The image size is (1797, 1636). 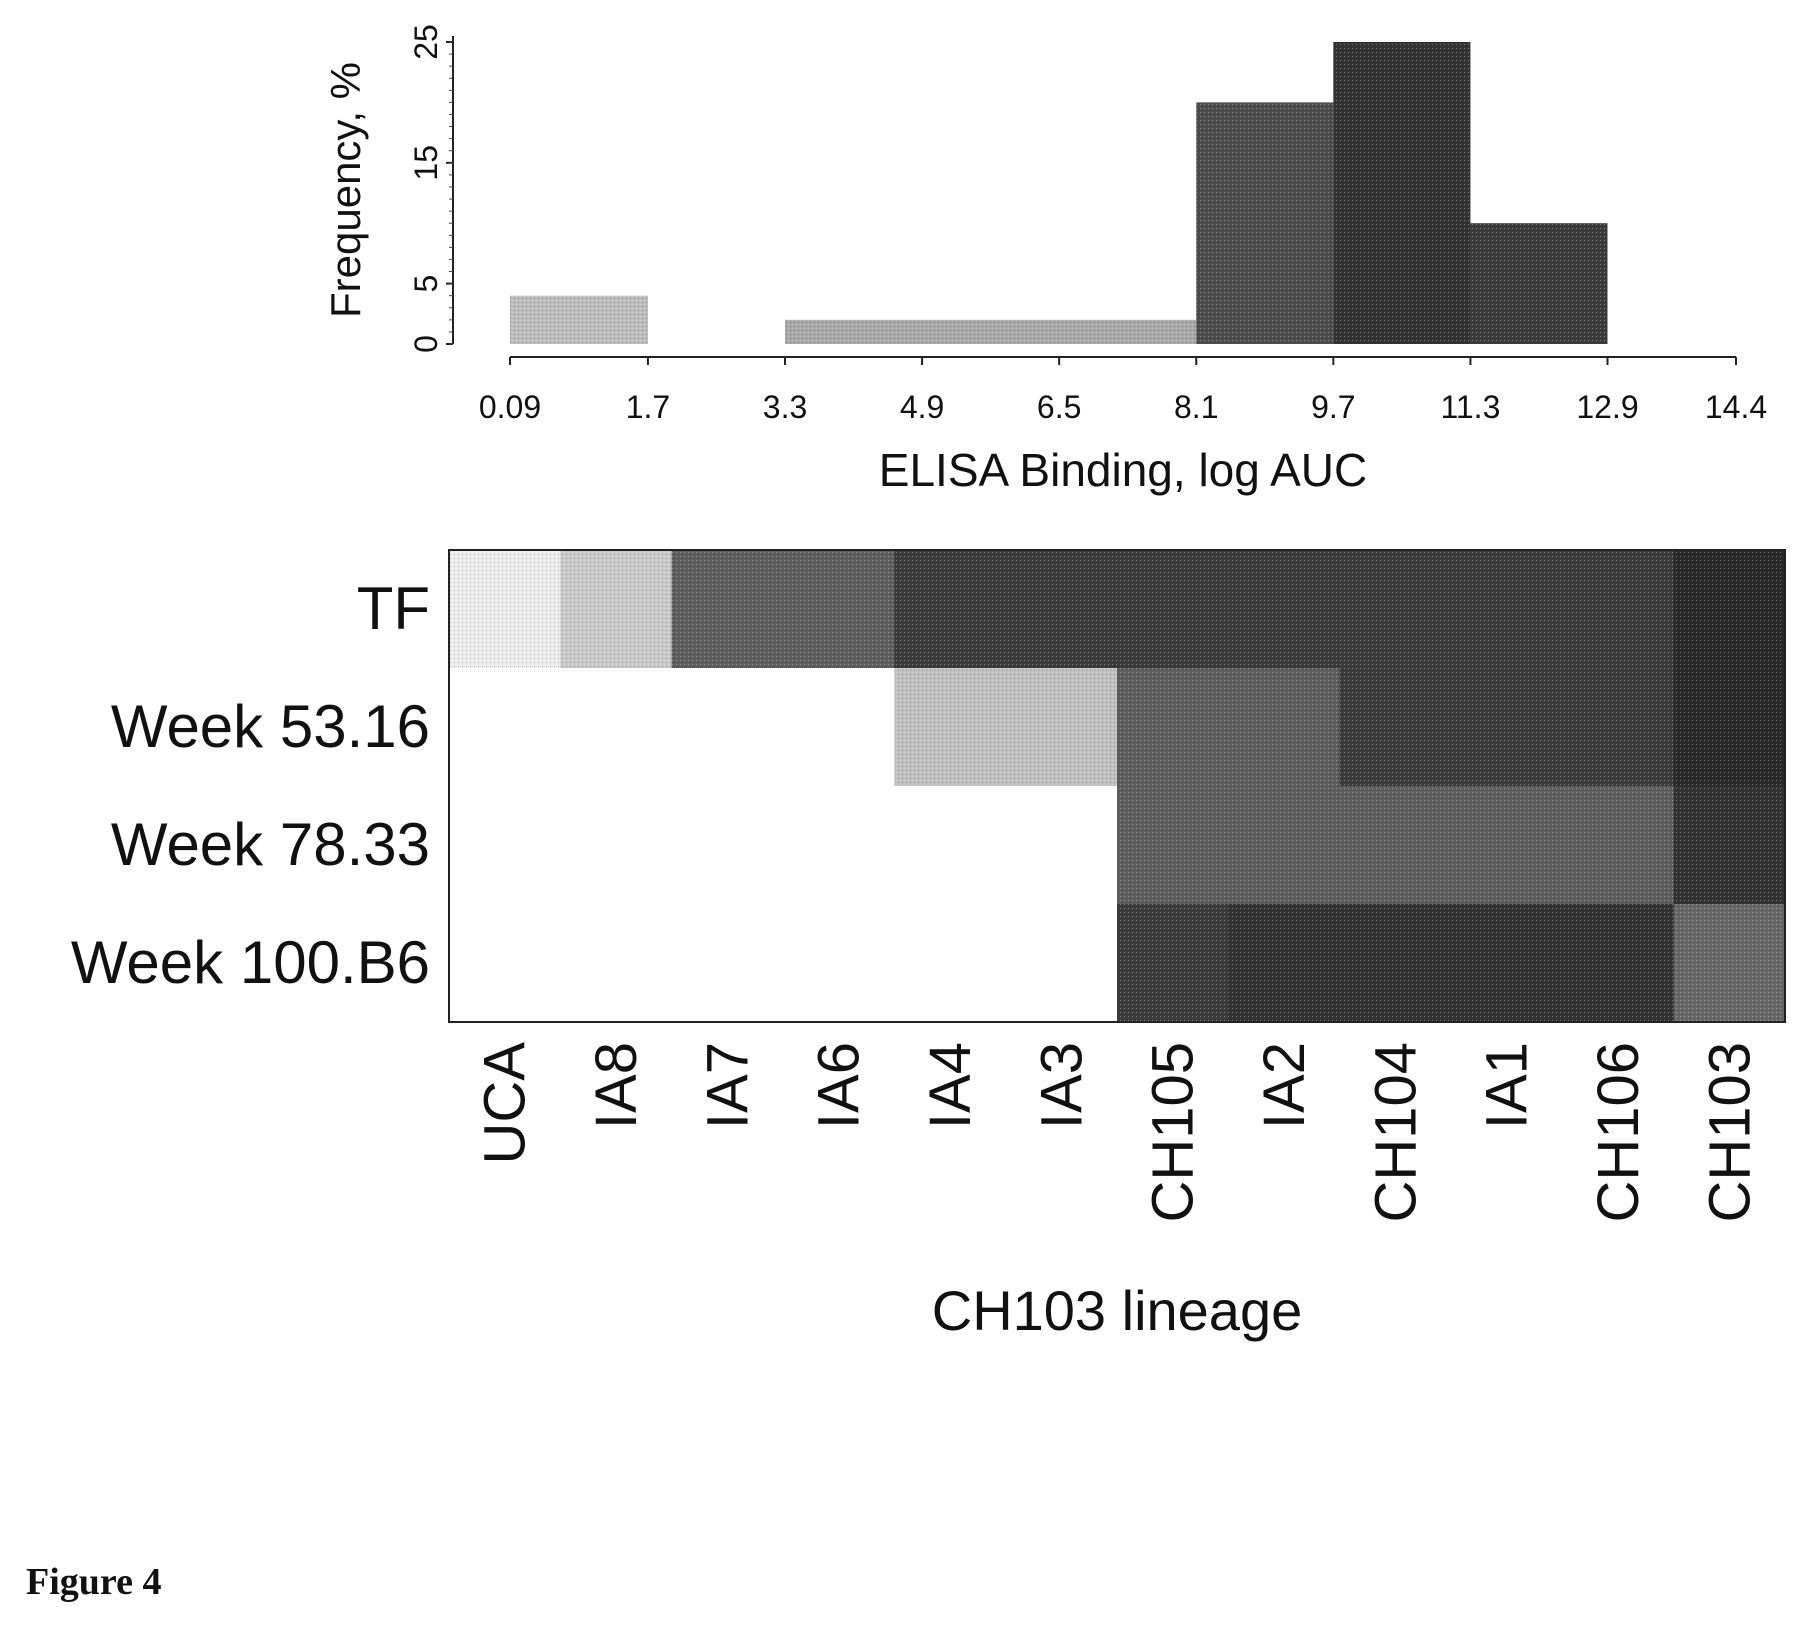 What do you see at coordinates (1059, 193) in the screenshot?
I see `histogram-bars` at bounding box center [1059, 193].